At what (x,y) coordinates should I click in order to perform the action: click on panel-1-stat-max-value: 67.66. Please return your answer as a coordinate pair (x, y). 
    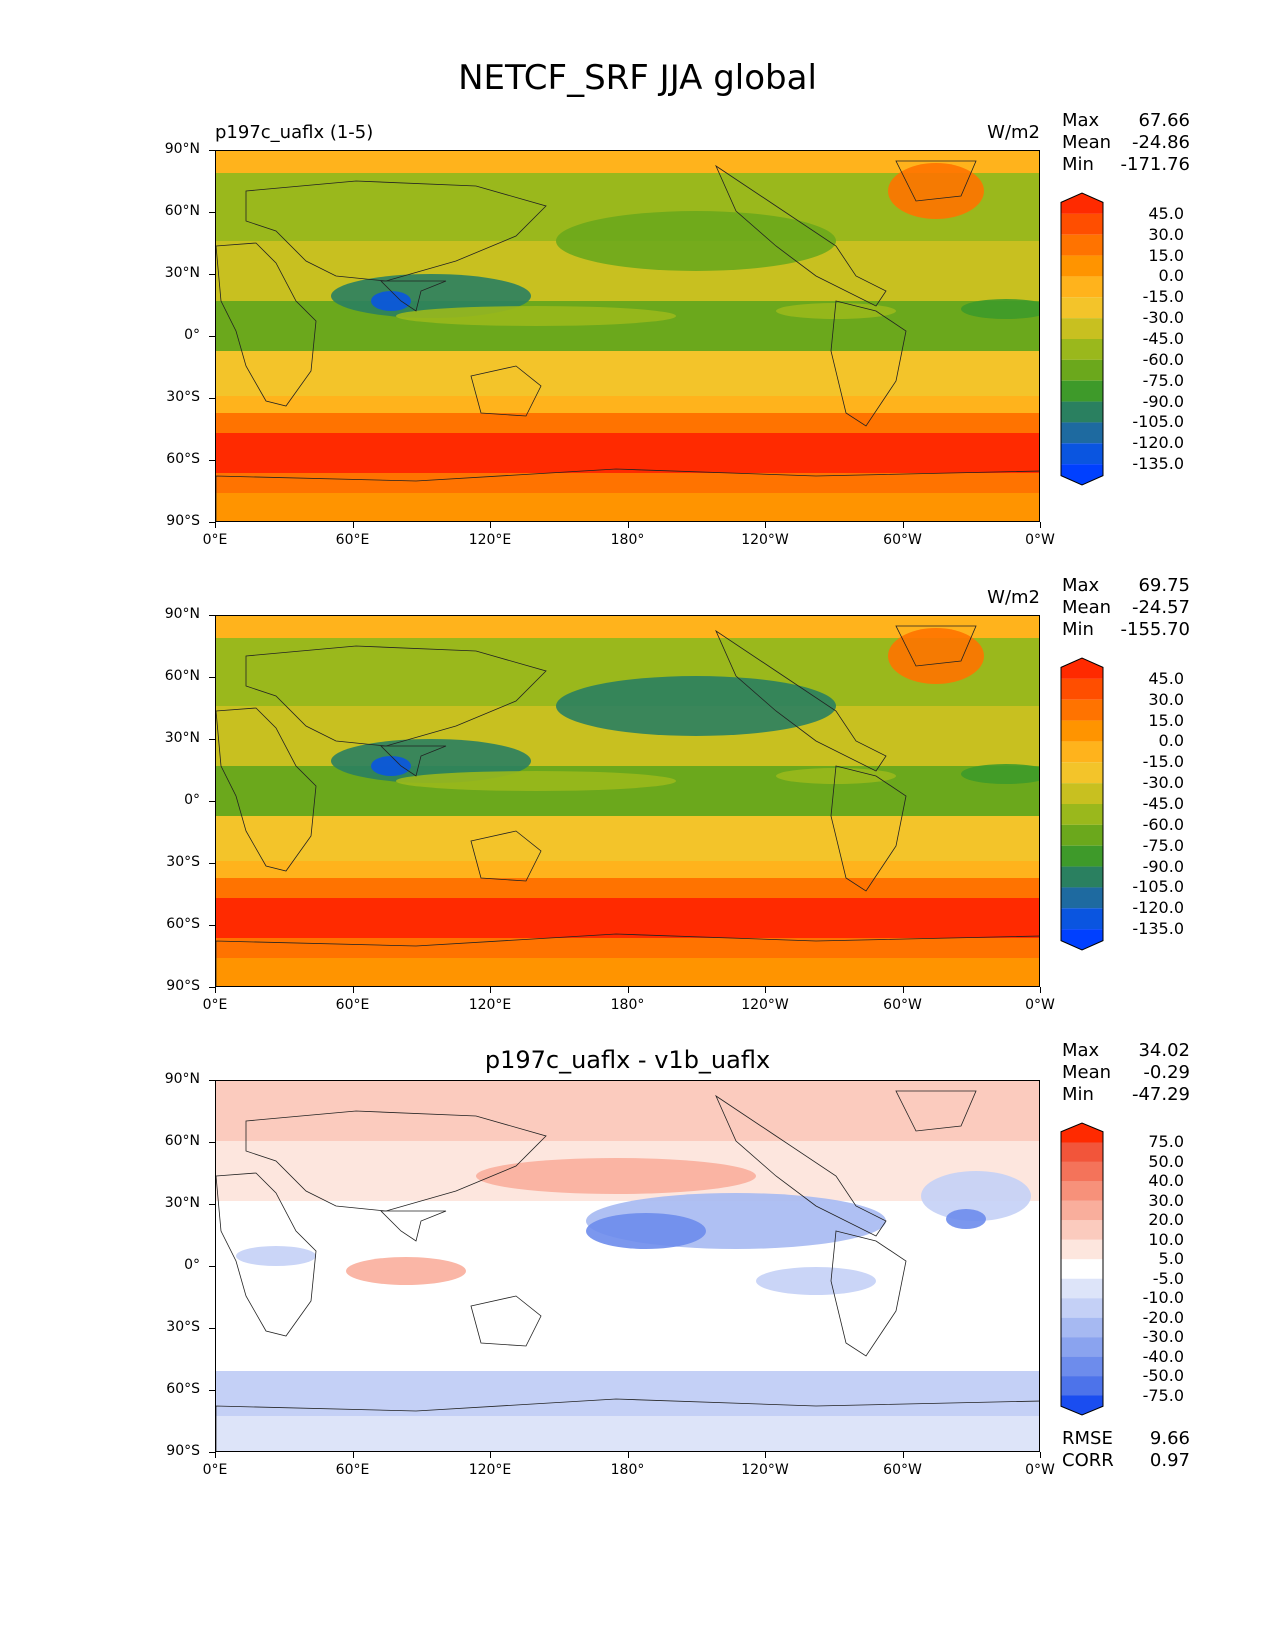
    Looking at the image, I should click on (1164, 120).